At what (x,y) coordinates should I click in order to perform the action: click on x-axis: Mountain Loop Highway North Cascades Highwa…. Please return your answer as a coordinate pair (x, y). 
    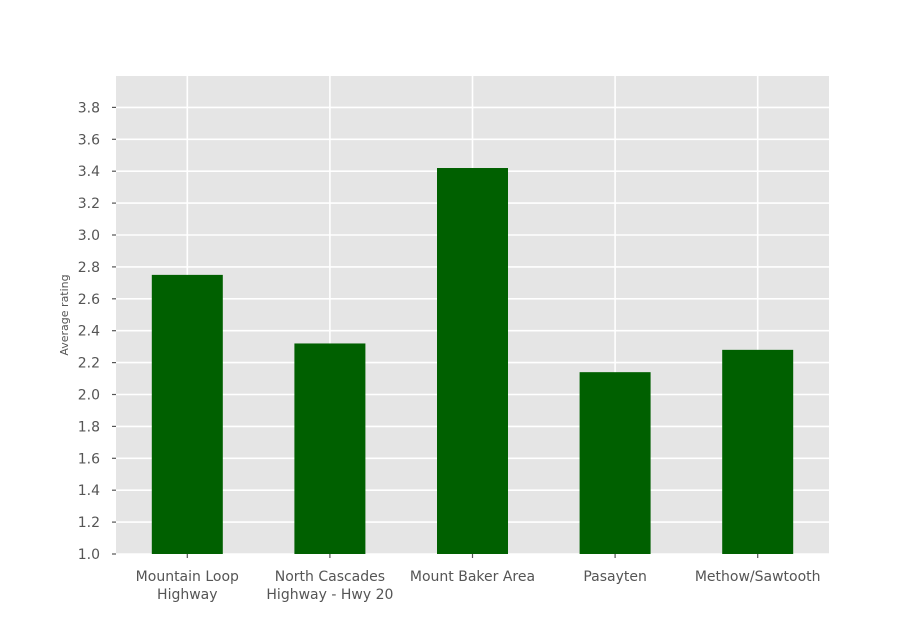
    Looking at the image, I should click on (478, 578).